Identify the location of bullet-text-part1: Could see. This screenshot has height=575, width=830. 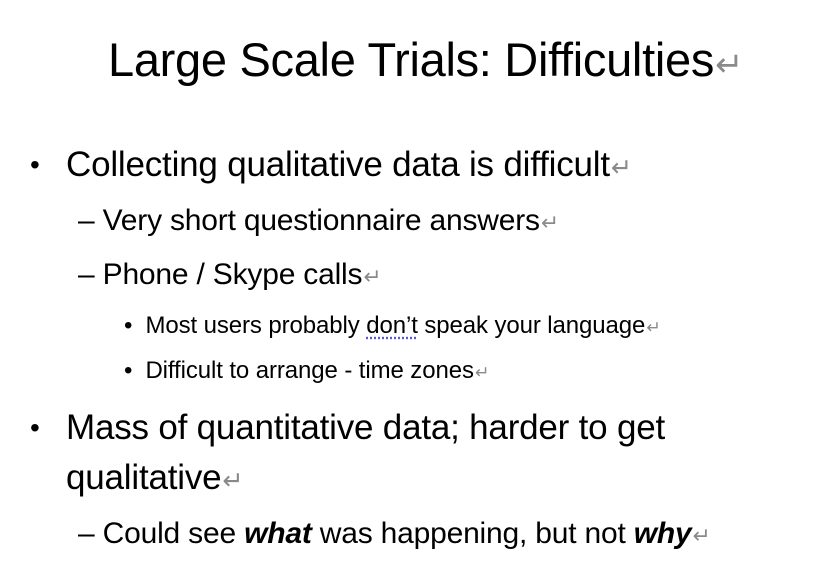
(173, 533).